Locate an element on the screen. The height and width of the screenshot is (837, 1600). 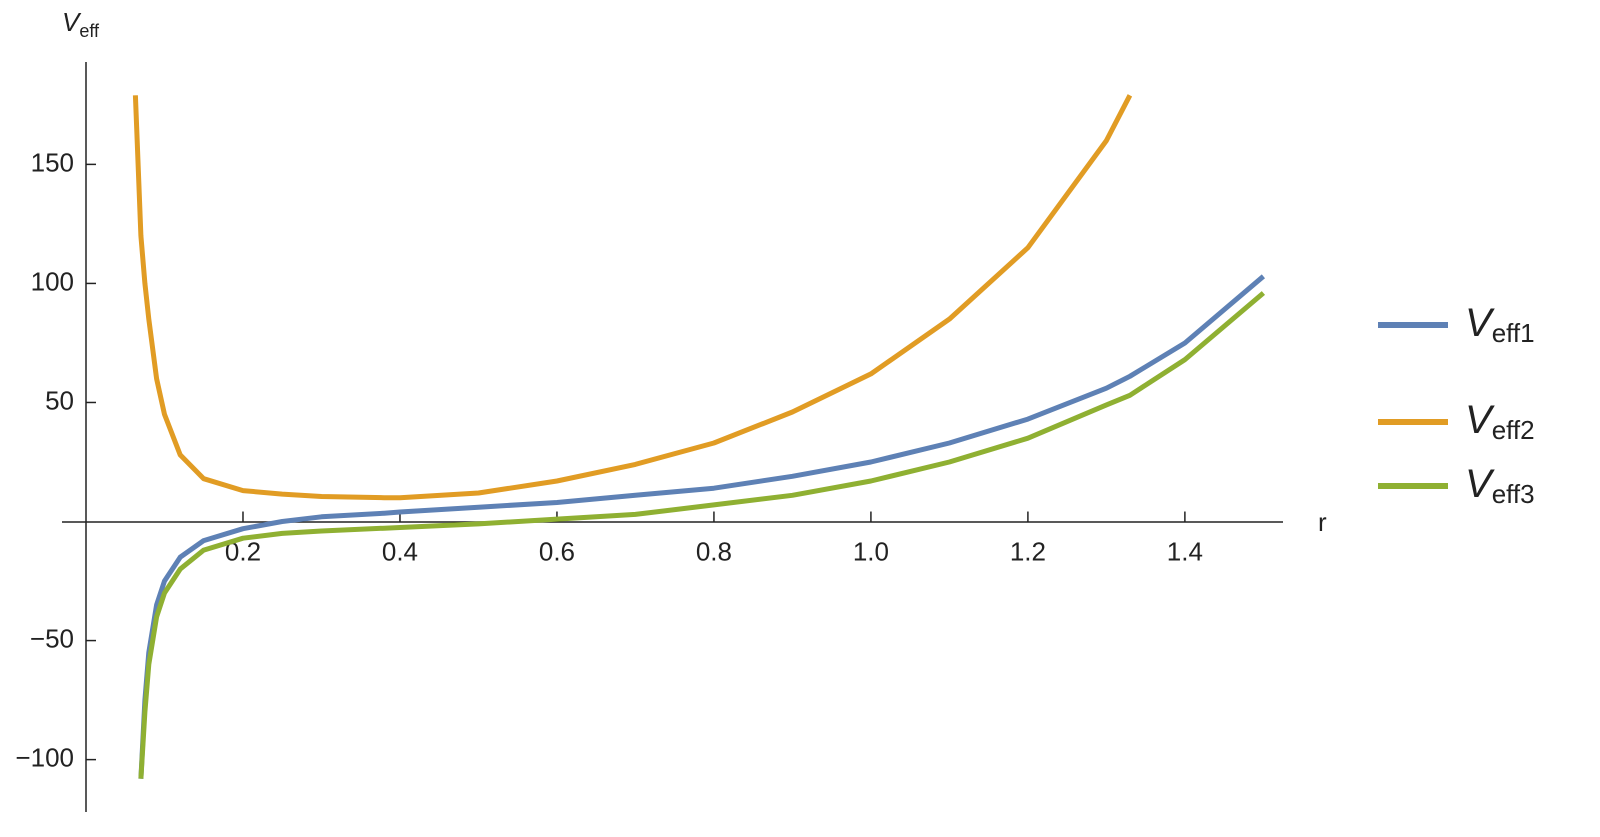
x-tick-label: 1.0 is located at coordinates (871, 551).